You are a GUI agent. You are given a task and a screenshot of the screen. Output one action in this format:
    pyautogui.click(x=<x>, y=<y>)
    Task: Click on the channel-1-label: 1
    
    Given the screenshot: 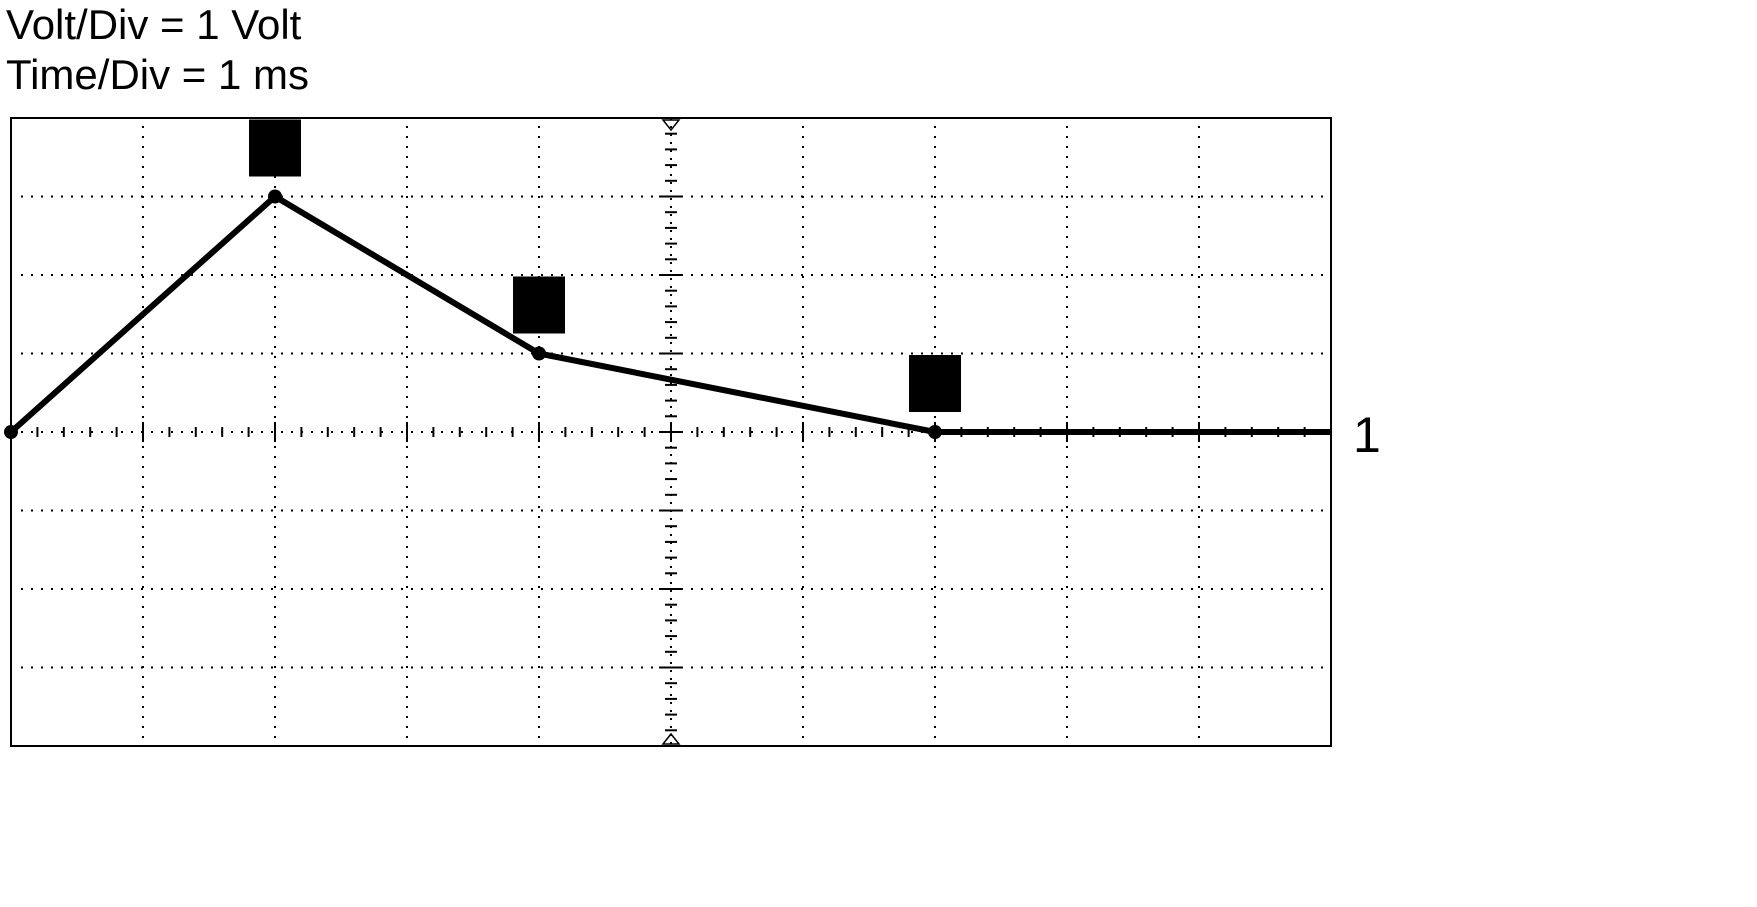 What is the action you would take?
    pyautogui.click(x=1367, y=435)
    